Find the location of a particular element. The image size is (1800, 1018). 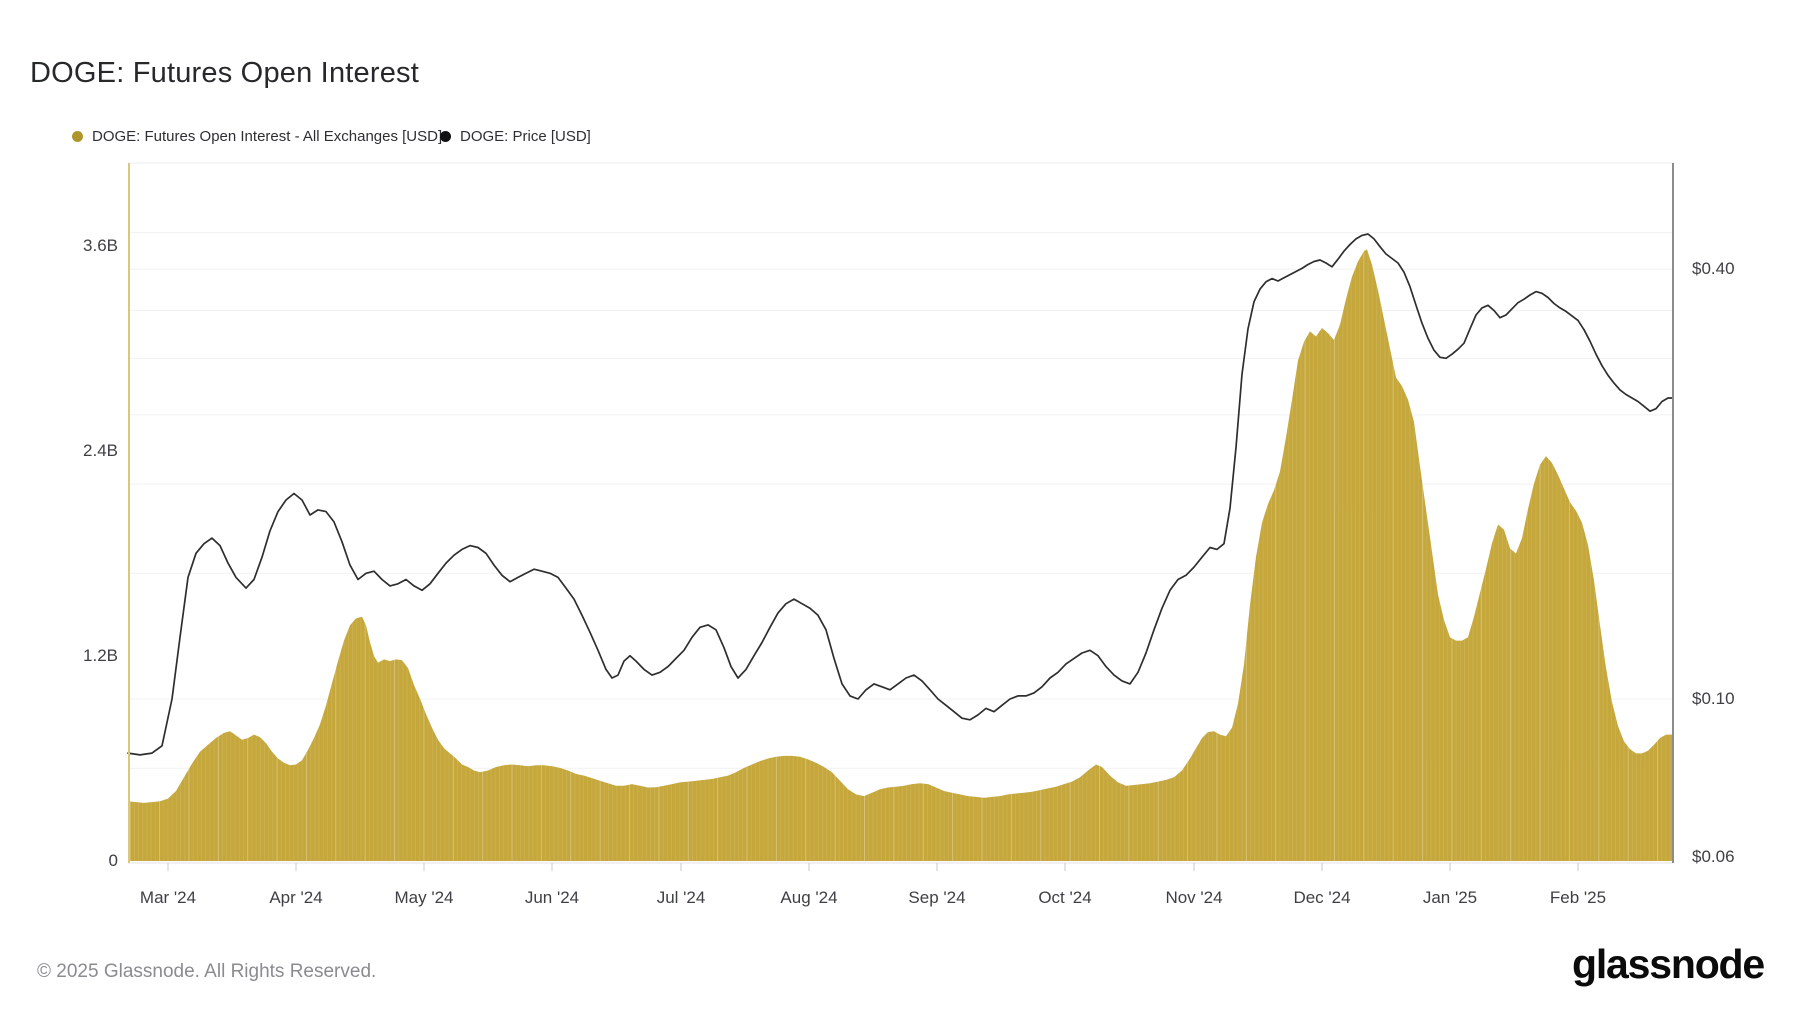

right-axis-tick-label: $0.40 is located at coordinates (1713, 269).